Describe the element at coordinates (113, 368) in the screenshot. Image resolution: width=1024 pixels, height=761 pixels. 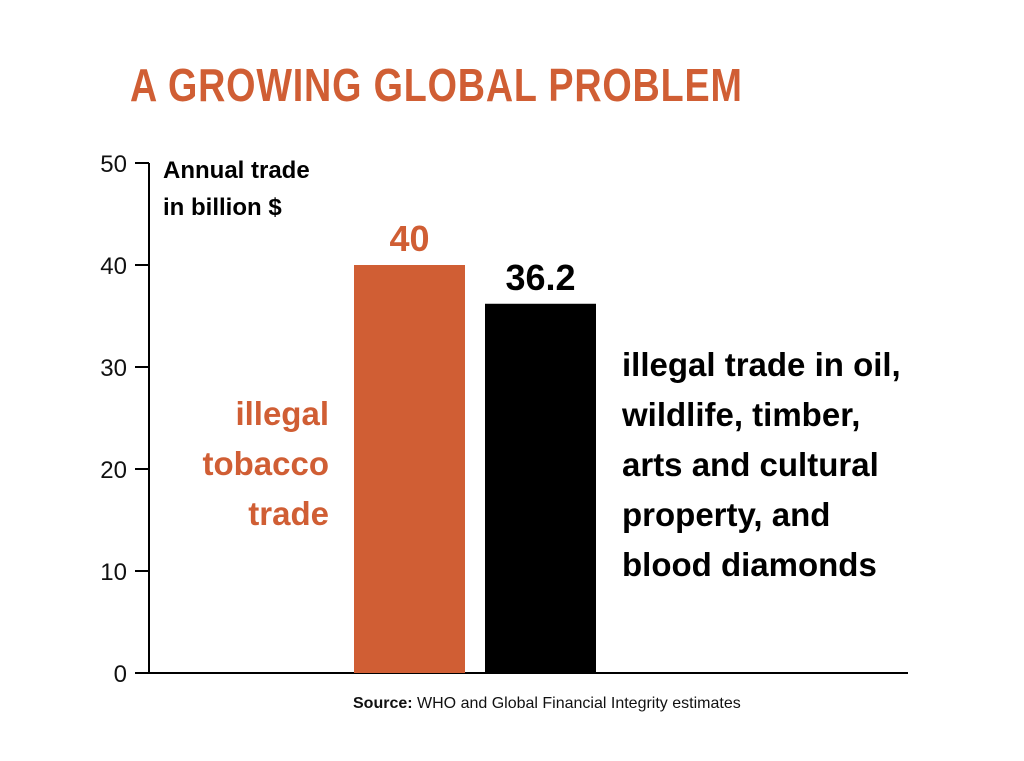
I see `y-tick-label: 30` at that location.